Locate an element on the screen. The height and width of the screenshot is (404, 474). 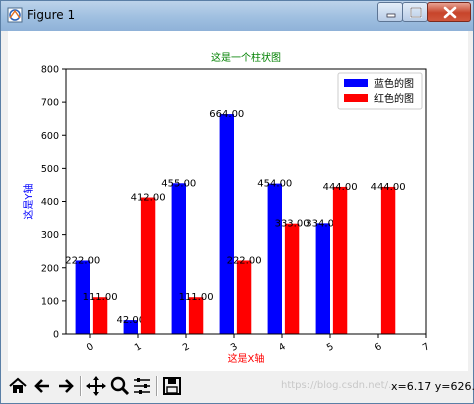
home-button is located at coordinates (18, 386).